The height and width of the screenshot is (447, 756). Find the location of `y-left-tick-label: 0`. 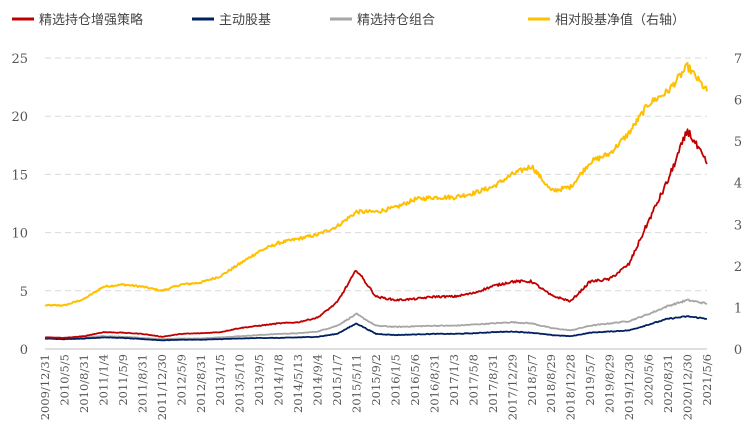

y-left-tick-label: 0 is located at coordinates (24, 350).